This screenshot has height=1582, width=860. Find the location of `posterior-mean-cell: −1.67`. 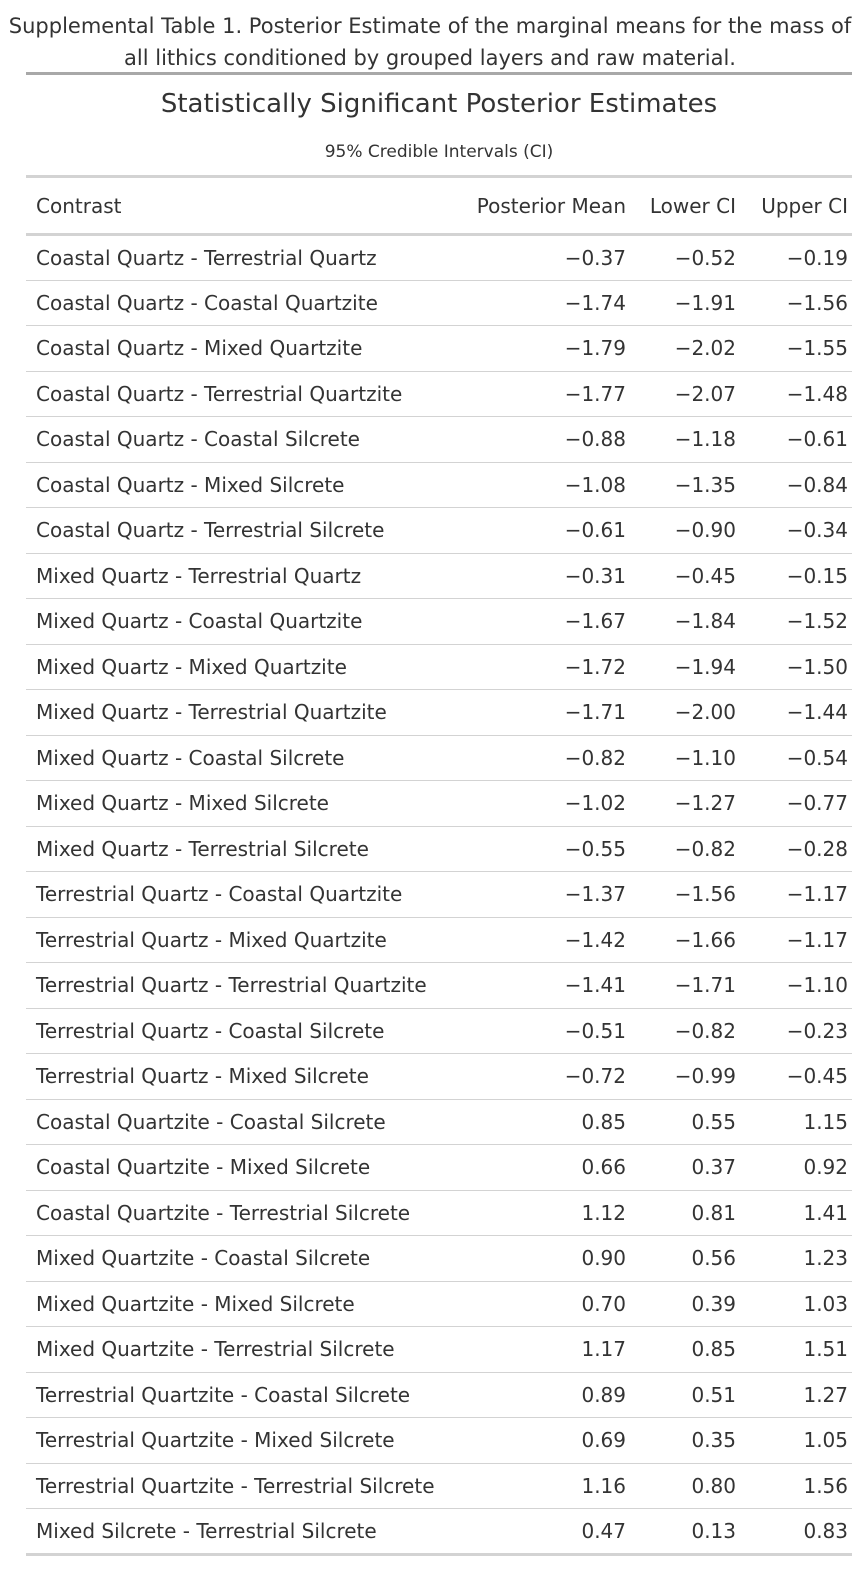

posterior-mean-cell: −1.67 is located at coordinates (595, 621).